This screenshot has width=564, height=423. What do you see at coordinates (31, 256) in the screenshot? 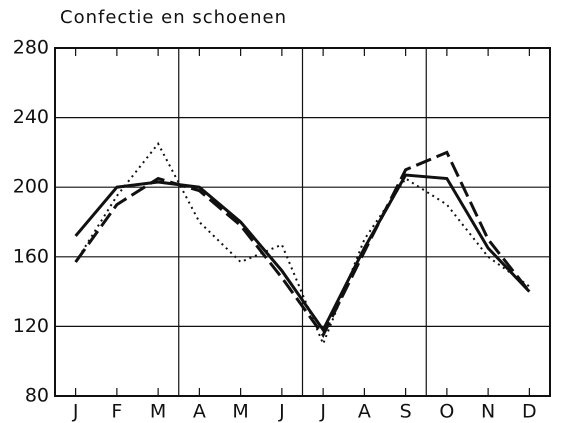
I see `y-tick-label: 160` at bounding box center [31, 256].